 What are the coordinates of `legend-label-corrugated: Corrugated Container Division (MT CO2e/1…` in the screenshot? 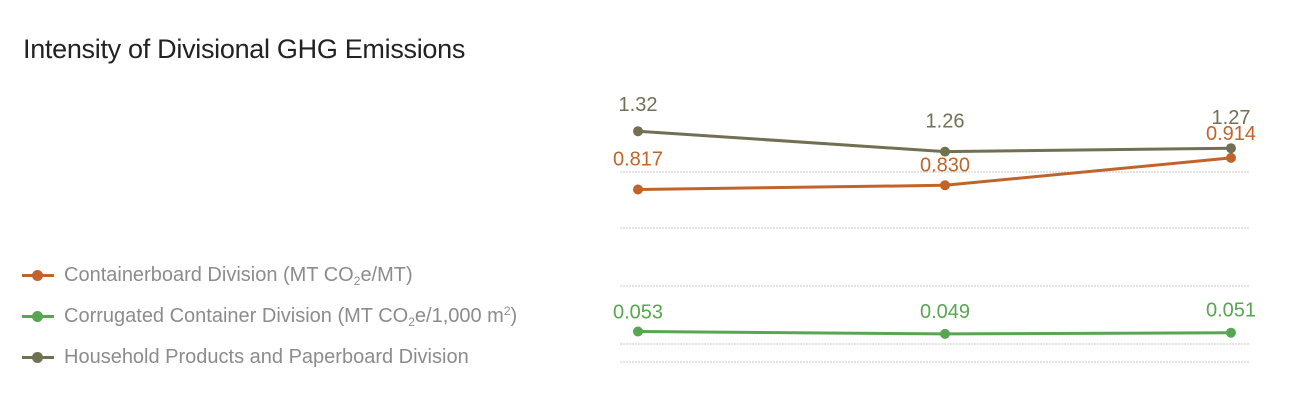 It's located at (291, 316).